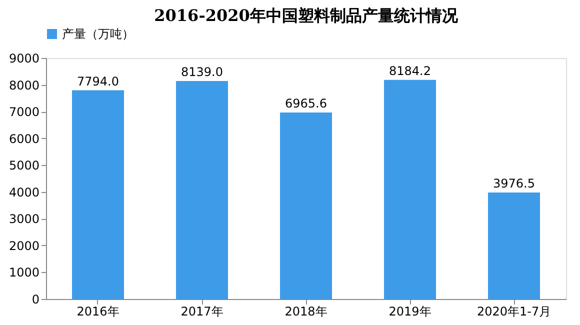 The width and height of the screenshot is (580, 325). Describe the element at coordinates (36, 299) in the screenshot. I see `y-tick-label: 0` at that location.